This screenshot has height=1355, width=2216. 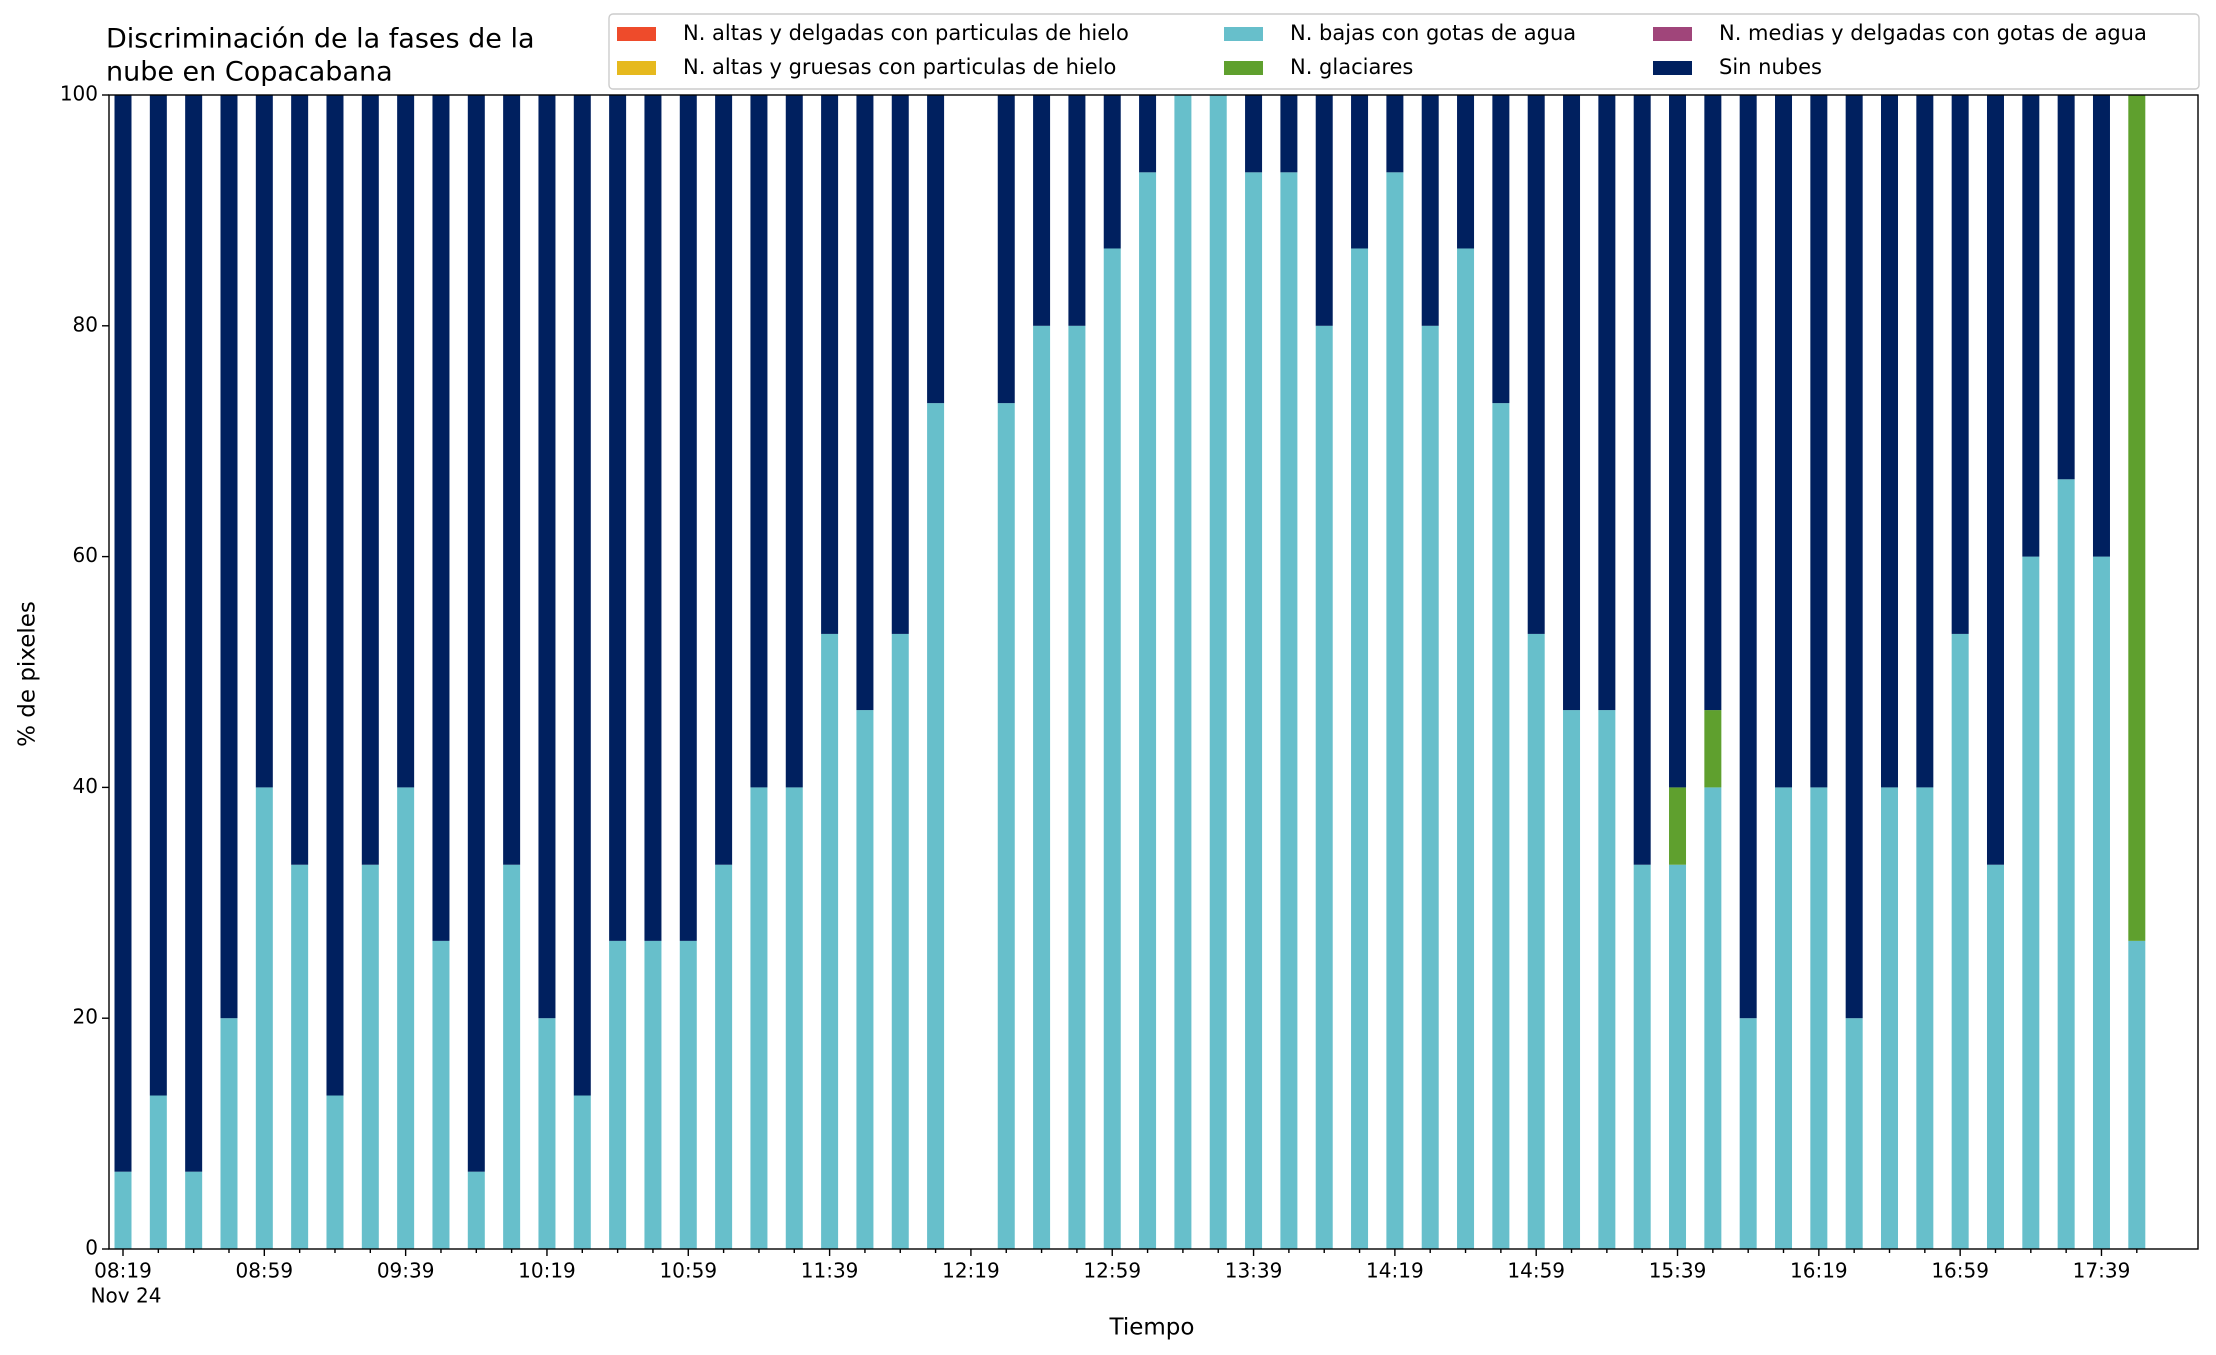 What do you see at coordinates (123, 1271) in the screenshot?
I see `x-tick-label: 08:19` at bounding box center [123, 1271].